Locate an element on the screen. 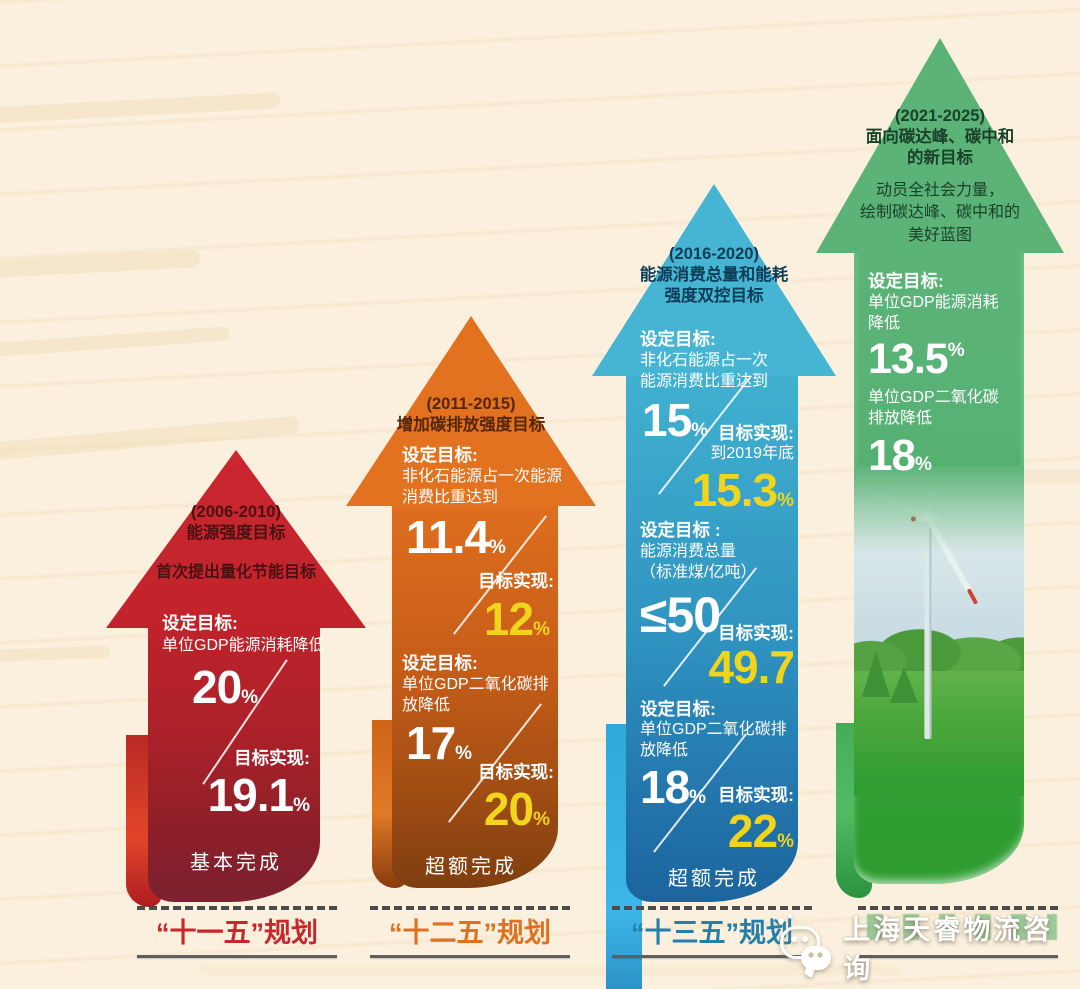 This screenshot has width=1080, height=989. arrow-intro: 首次提出量化节能目标 is located at coordinates (235, 572).